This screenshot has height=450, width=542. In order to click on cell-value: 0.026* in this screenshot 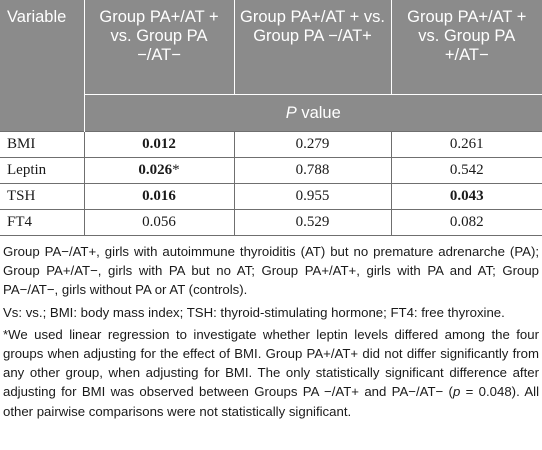, I will do `click(159, 170)`.